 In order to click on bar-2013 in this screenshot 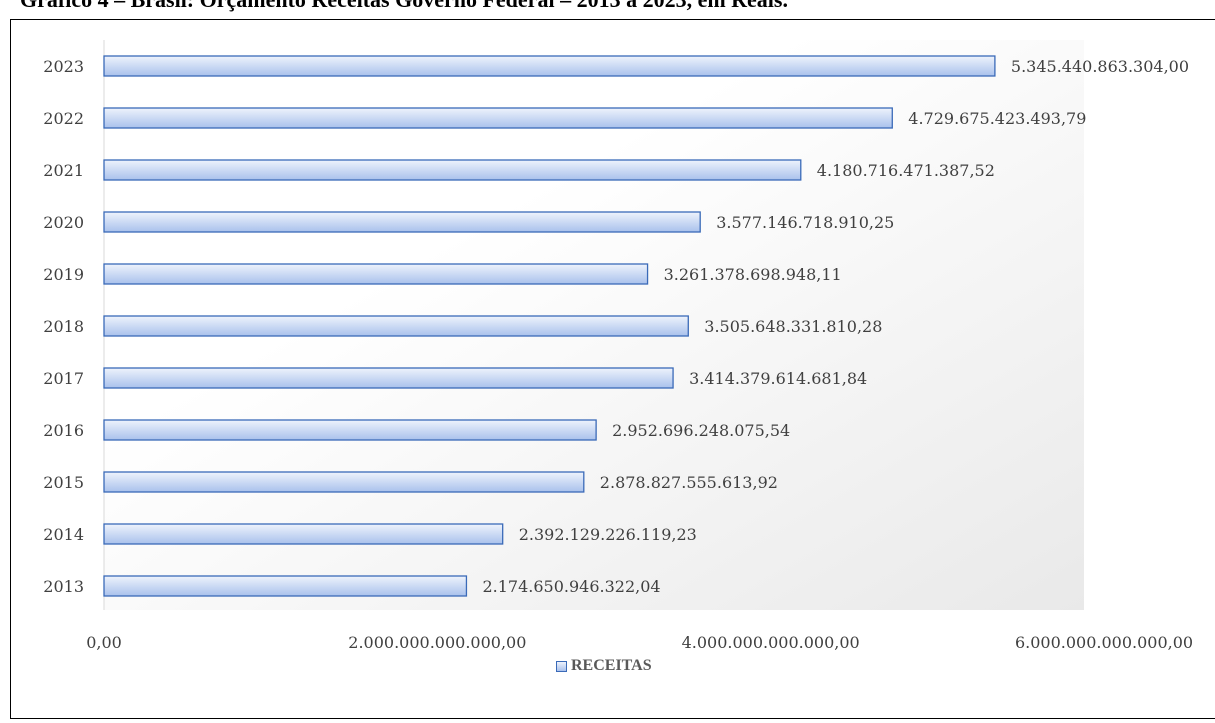, I will do `click(285, 586)`.